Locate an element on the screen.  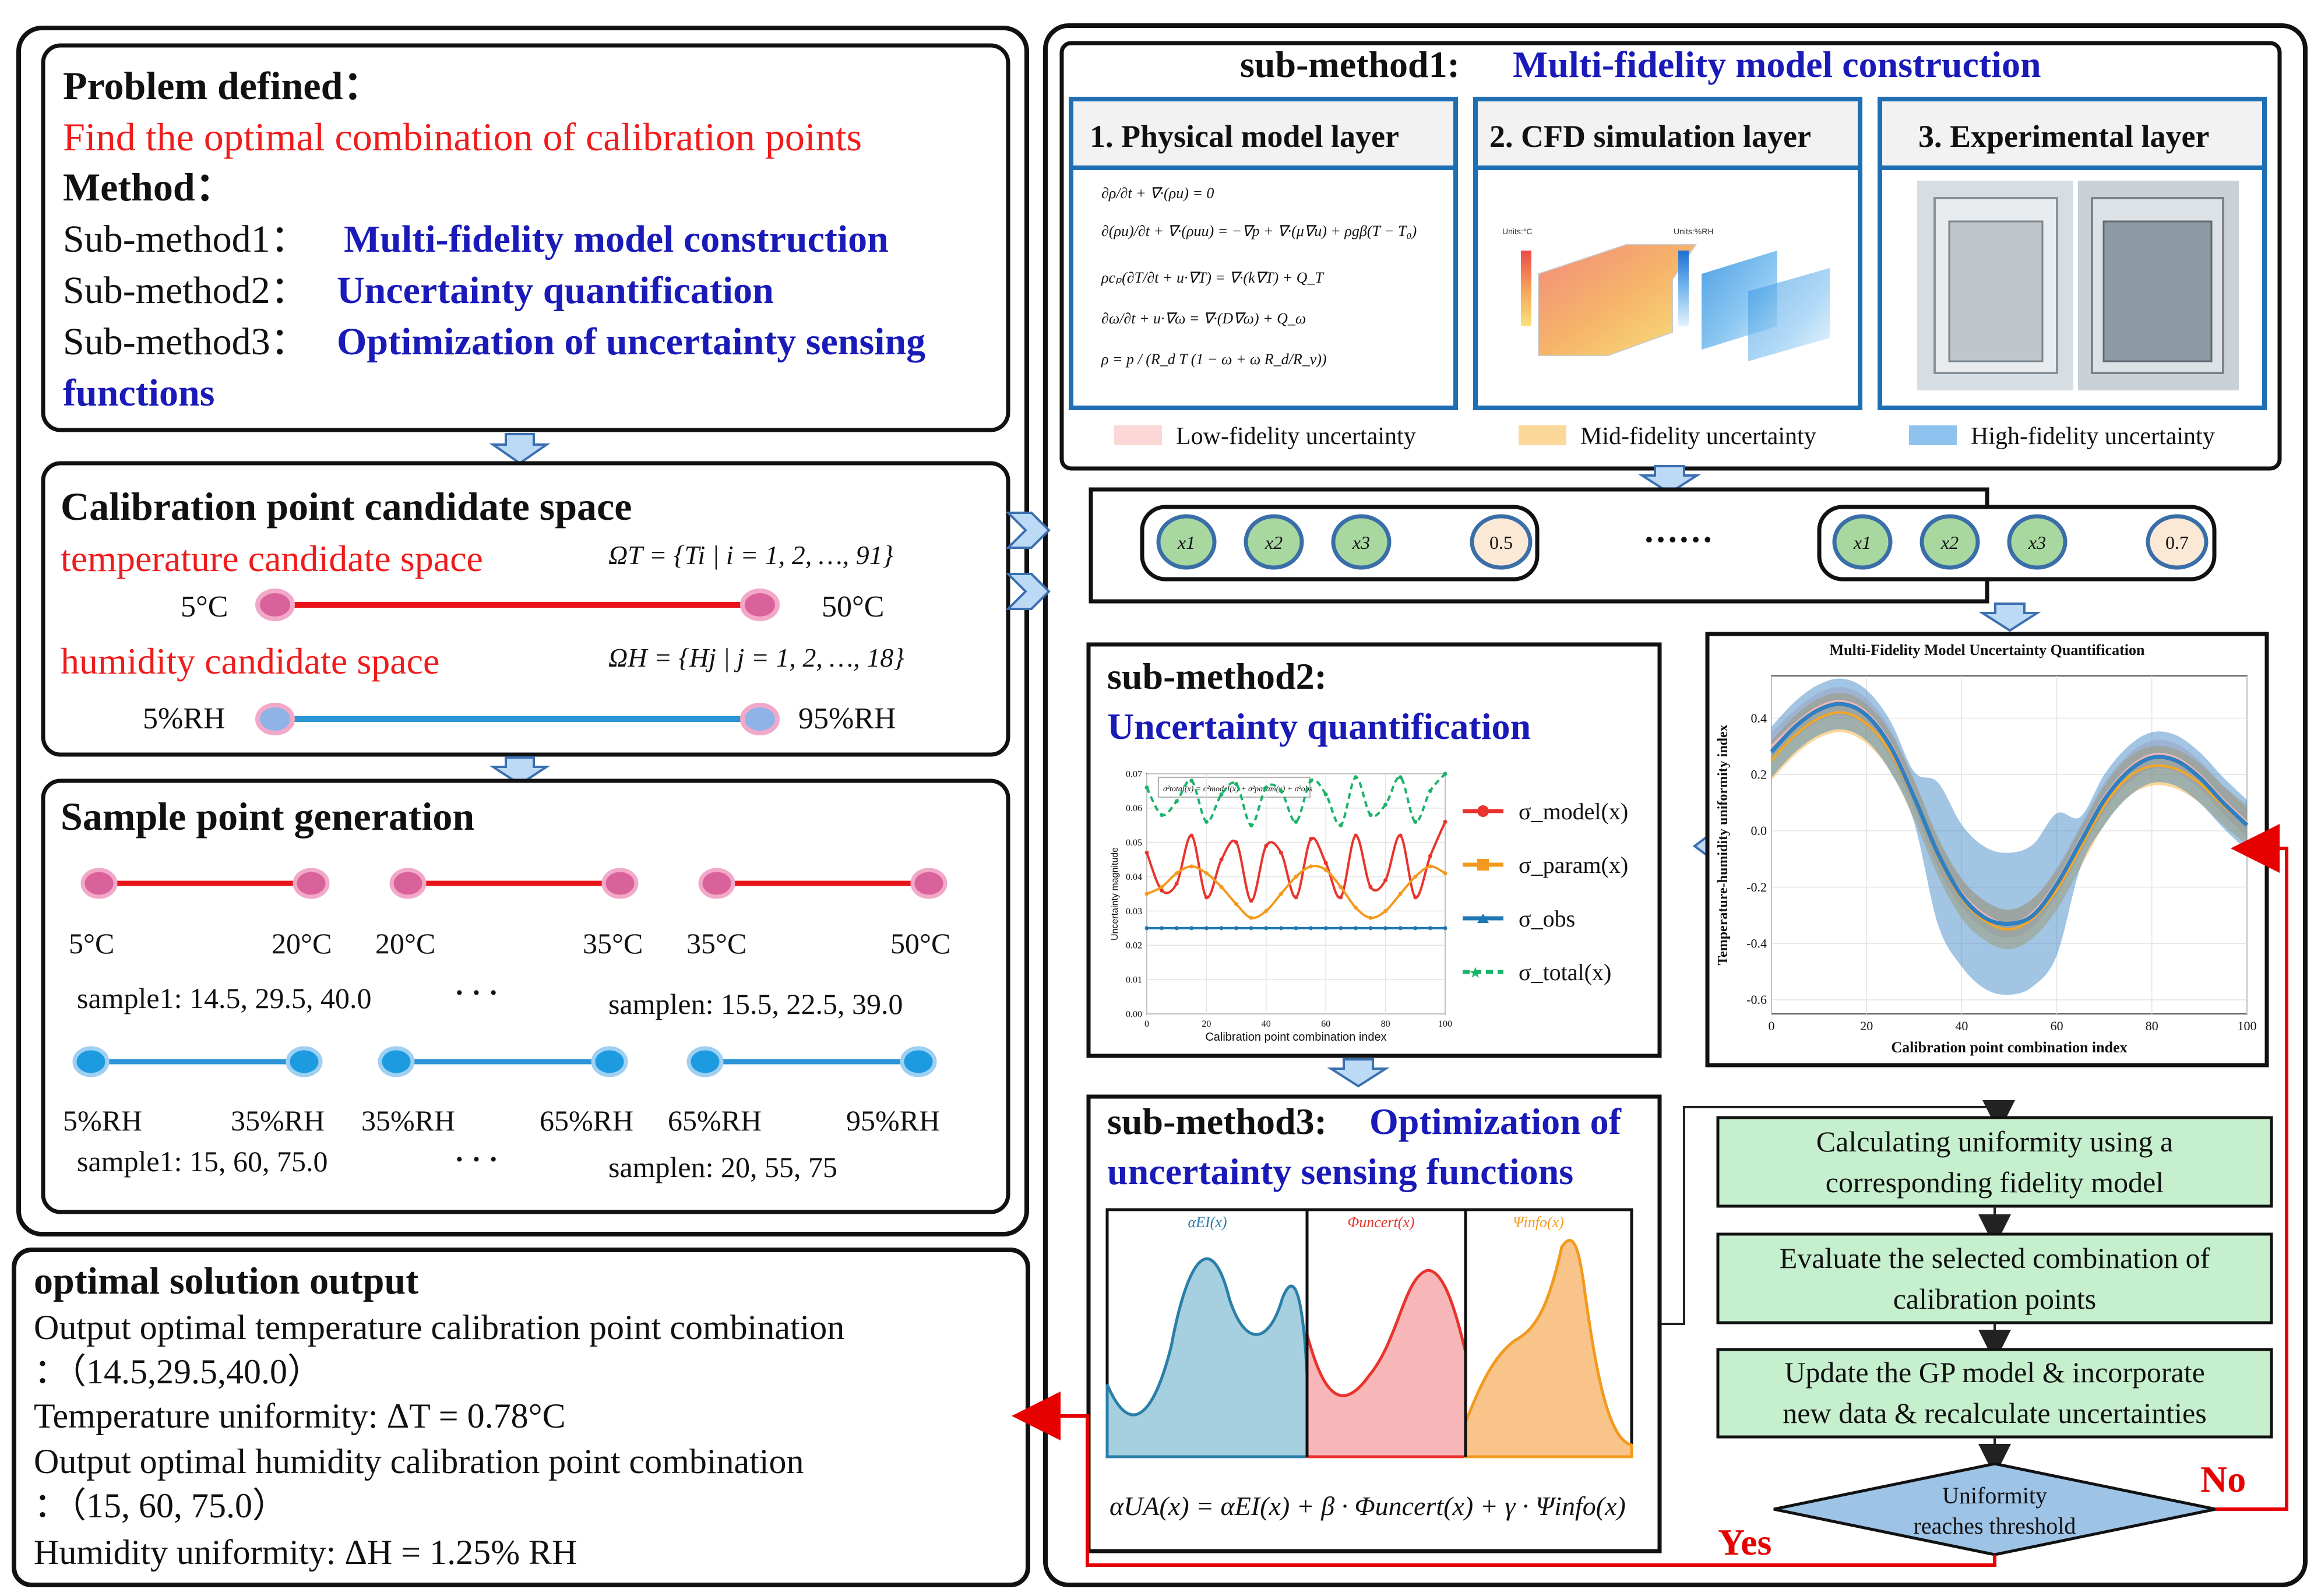
combo-left-x1: x1 is located at coordinates (1186, 542).